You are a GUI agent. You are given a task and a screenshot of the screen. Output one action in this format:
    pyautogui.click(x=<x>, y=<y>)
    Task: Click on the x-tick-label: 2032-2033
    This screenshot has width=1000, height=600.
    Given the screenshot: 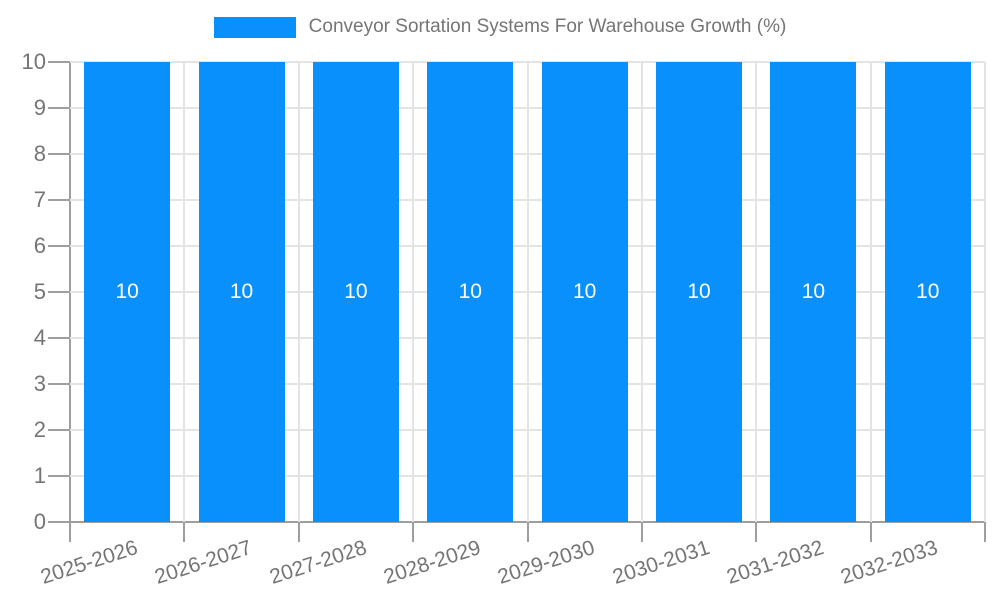 What is the action you would take?
    pyautogui.click(x=889, y=562)
    